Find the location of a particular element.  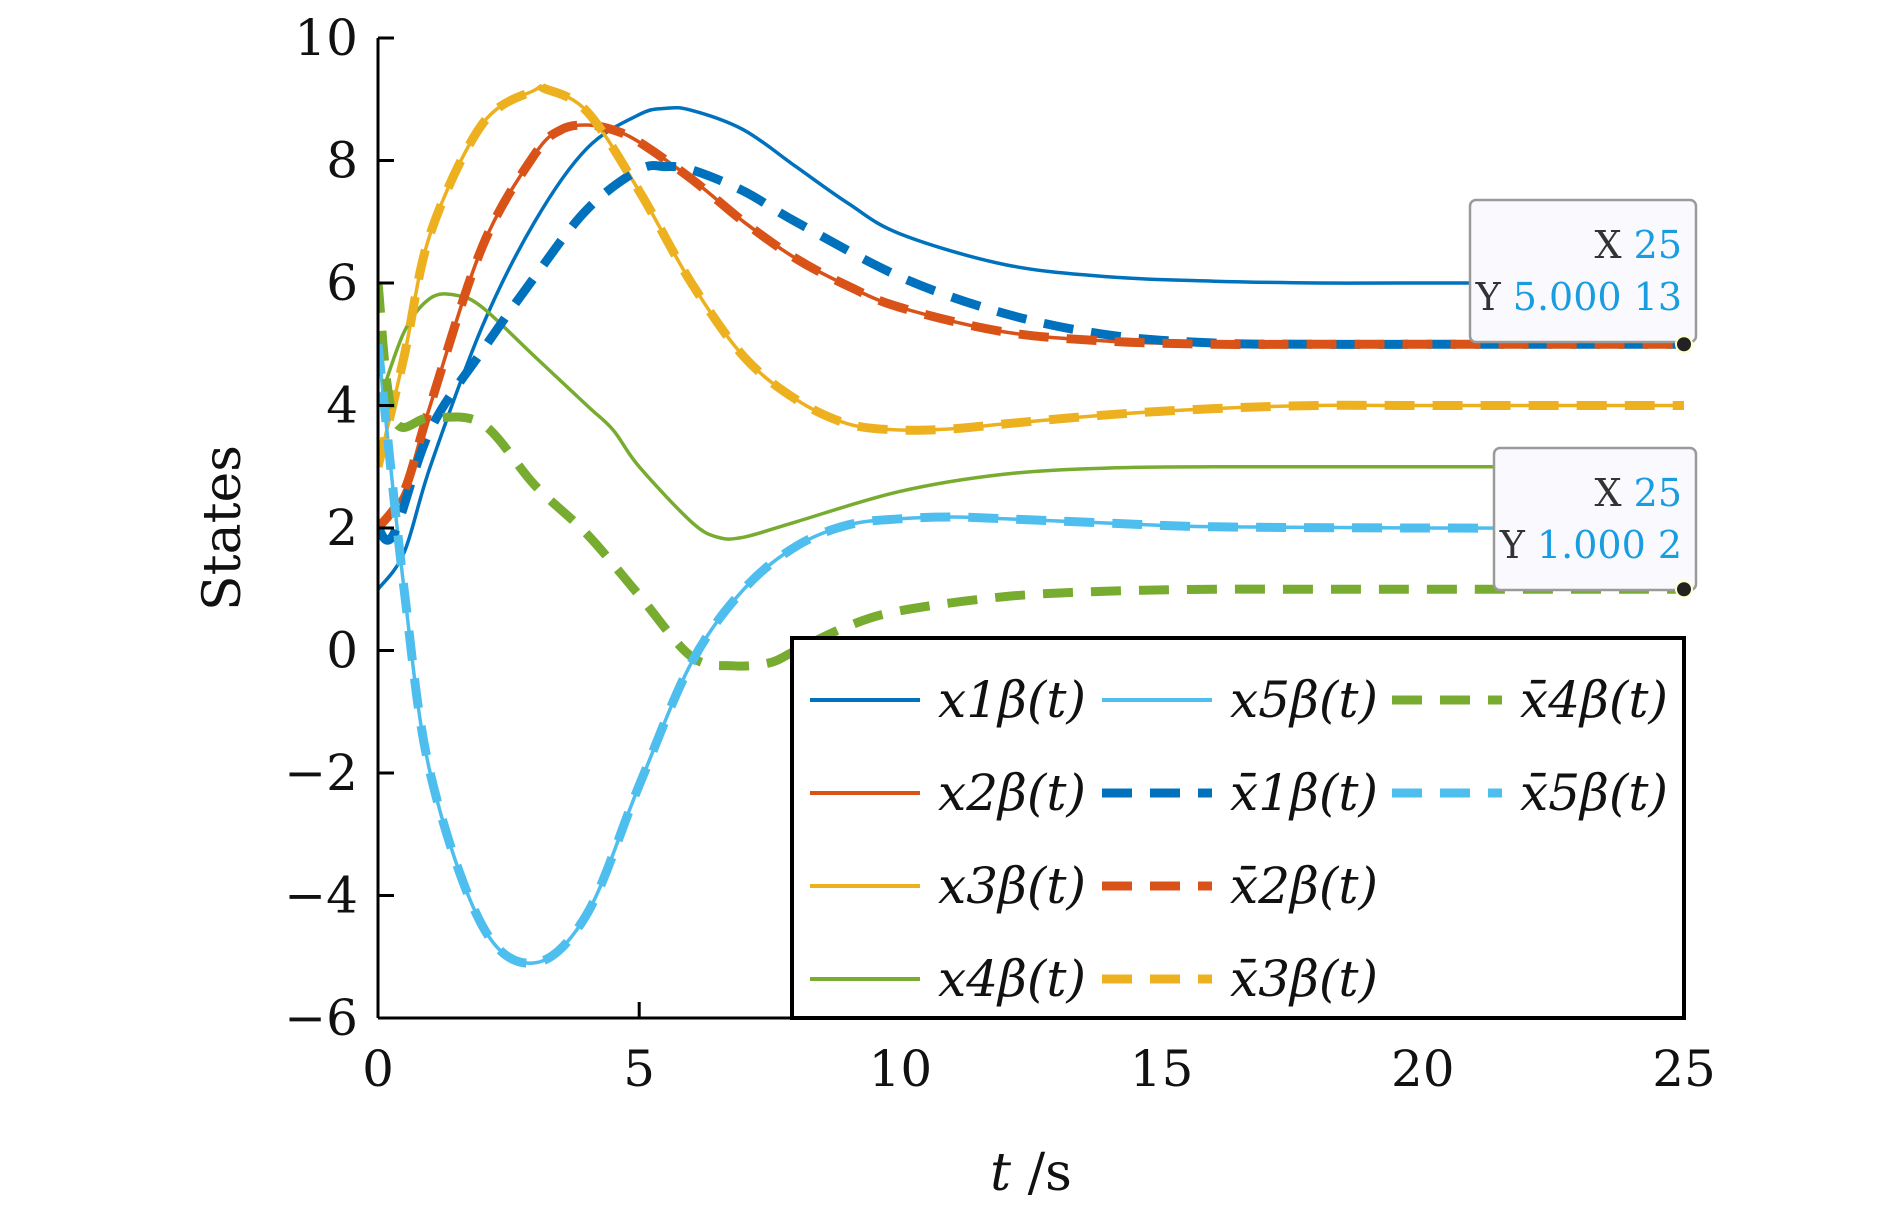

x-tick-label: 5 is located at coordinates (639, 1069).